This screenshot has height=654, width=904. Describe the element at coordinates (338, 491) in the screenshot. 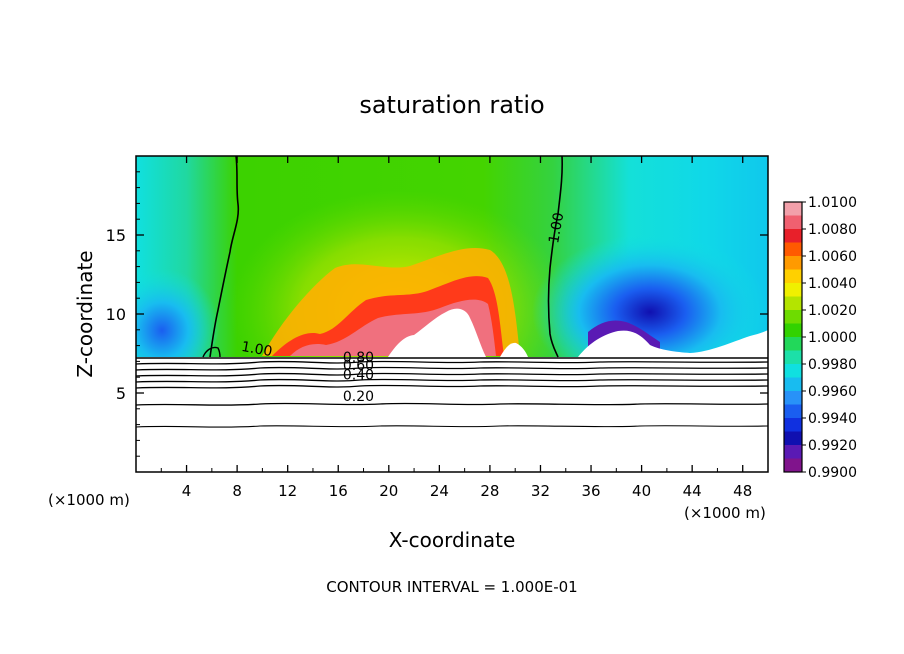

I see `x-tick-label: 16` at that location.